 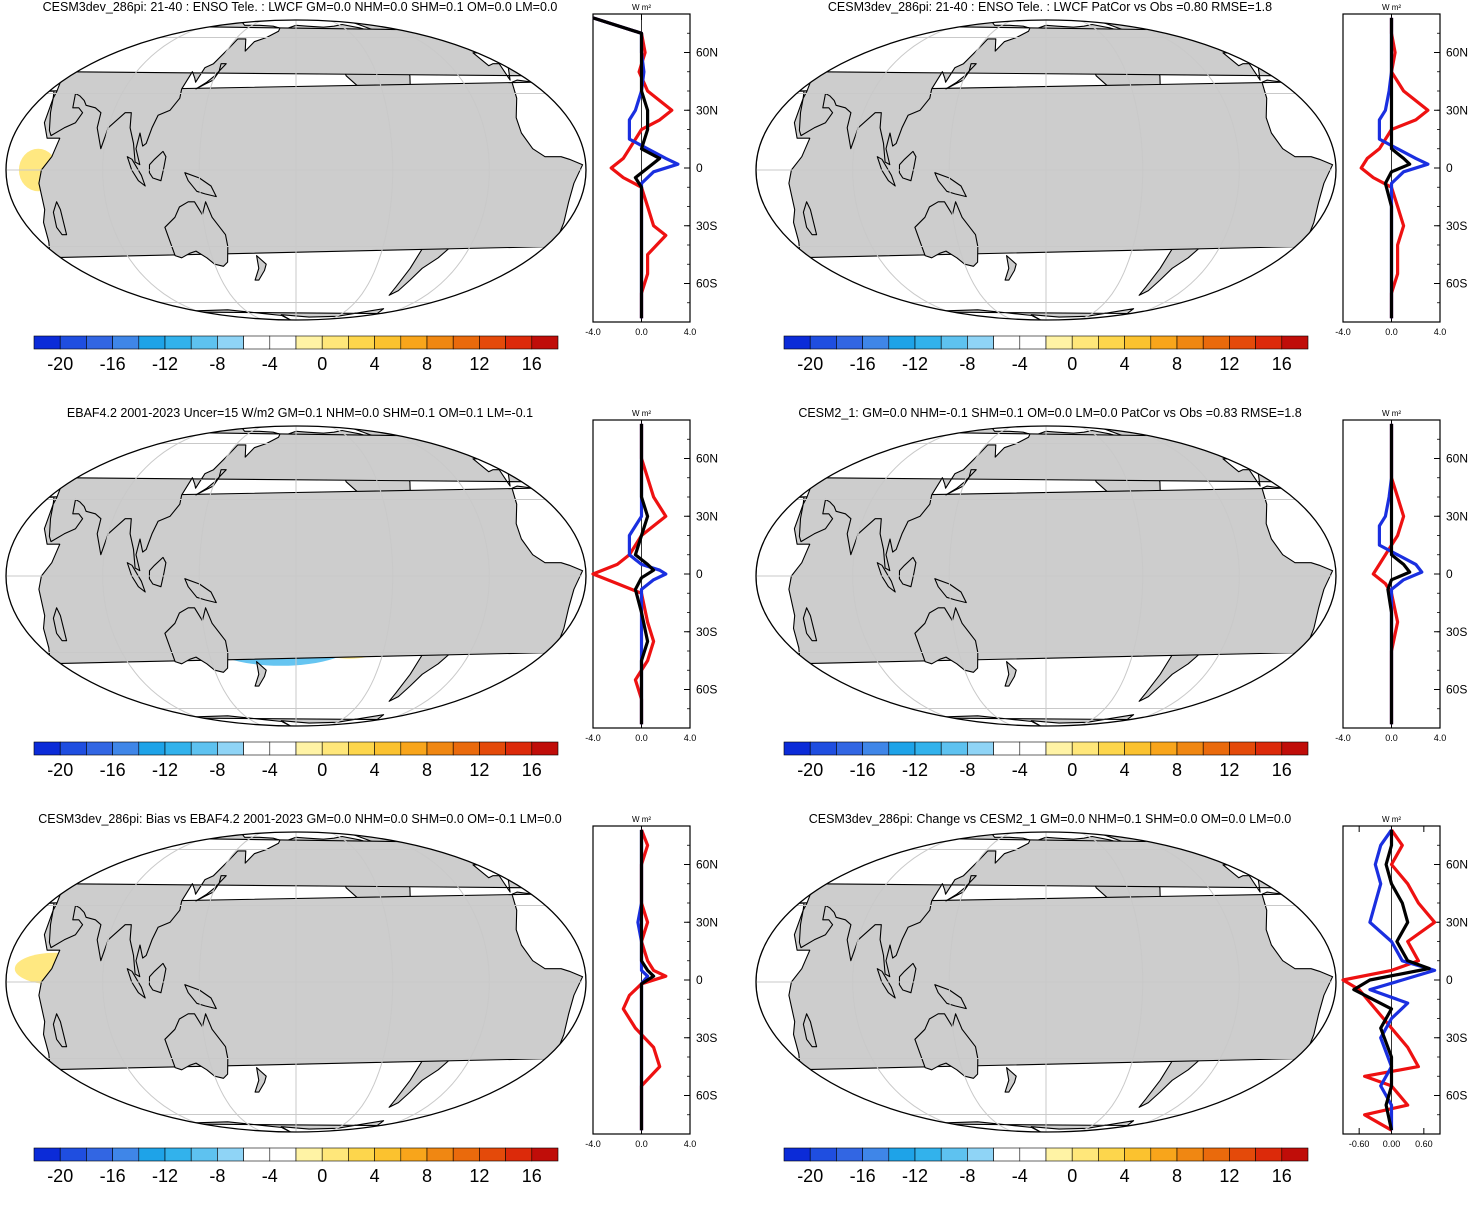 What do you see at coordinates (1343, 738) in the screenshot?
I see `zonal-x-label: -4.0` at bounding box center [1343, 738].